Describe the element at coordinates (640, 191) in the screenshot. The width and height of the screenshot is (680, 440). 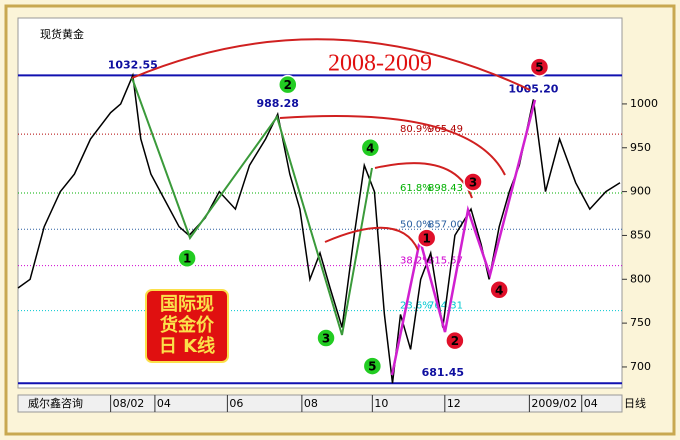
I see `y-tick-label: 900` at that location.